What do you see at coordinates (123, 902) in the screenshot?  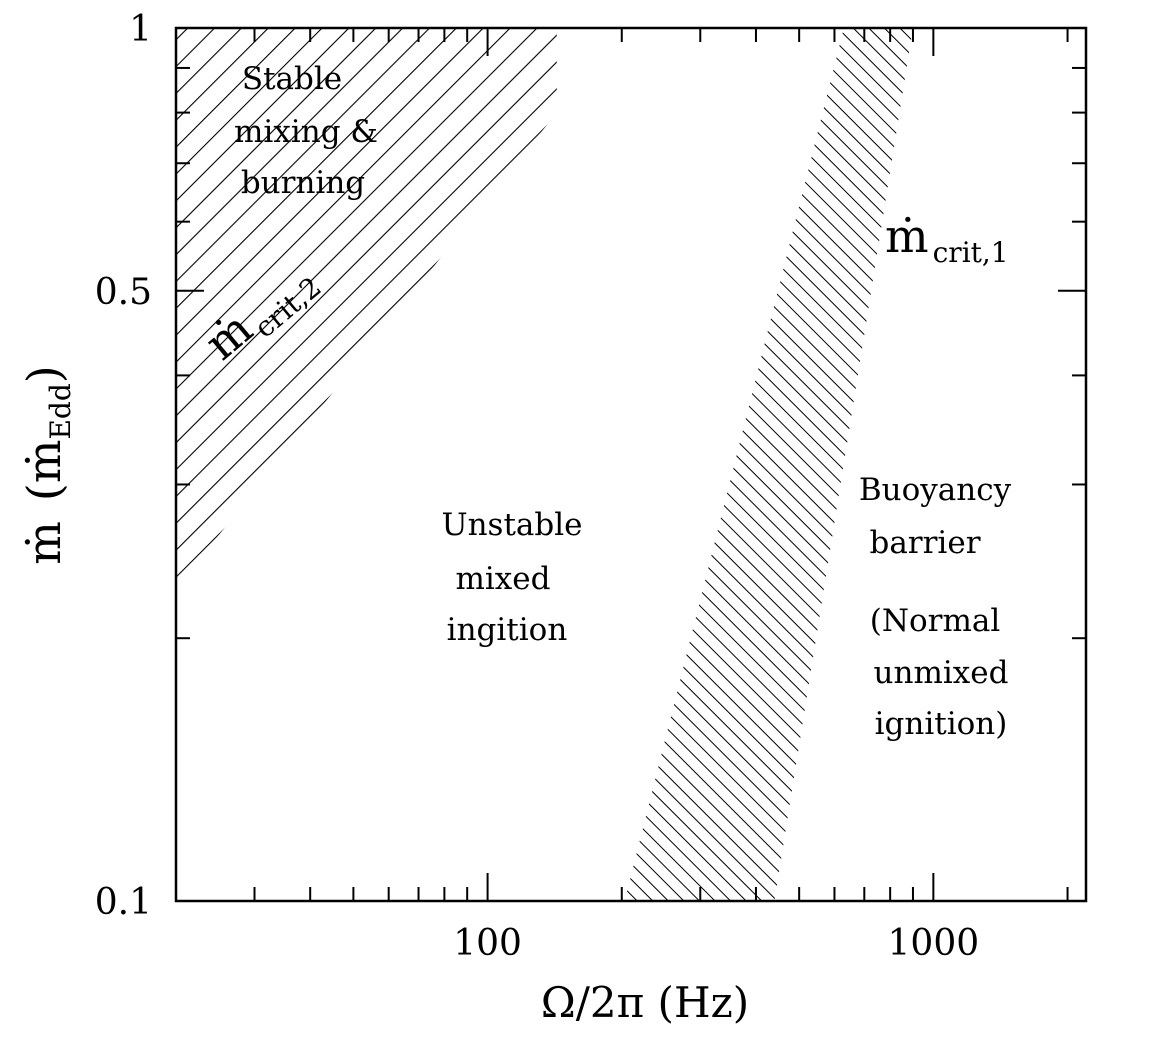 I see `y-tick-label: 0.1` at bounding box center [123, 902].